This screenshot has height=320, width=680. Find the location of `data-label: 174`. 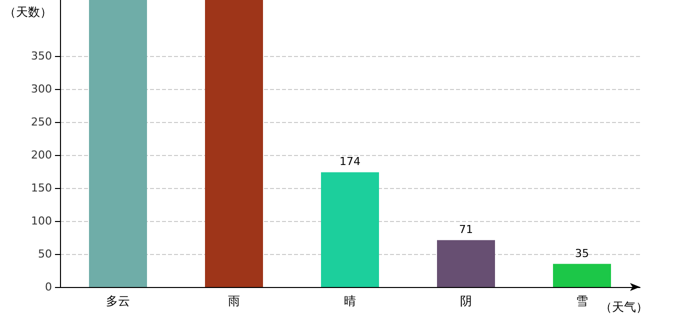

data-label: 174 is located at coordinates (350, 161).